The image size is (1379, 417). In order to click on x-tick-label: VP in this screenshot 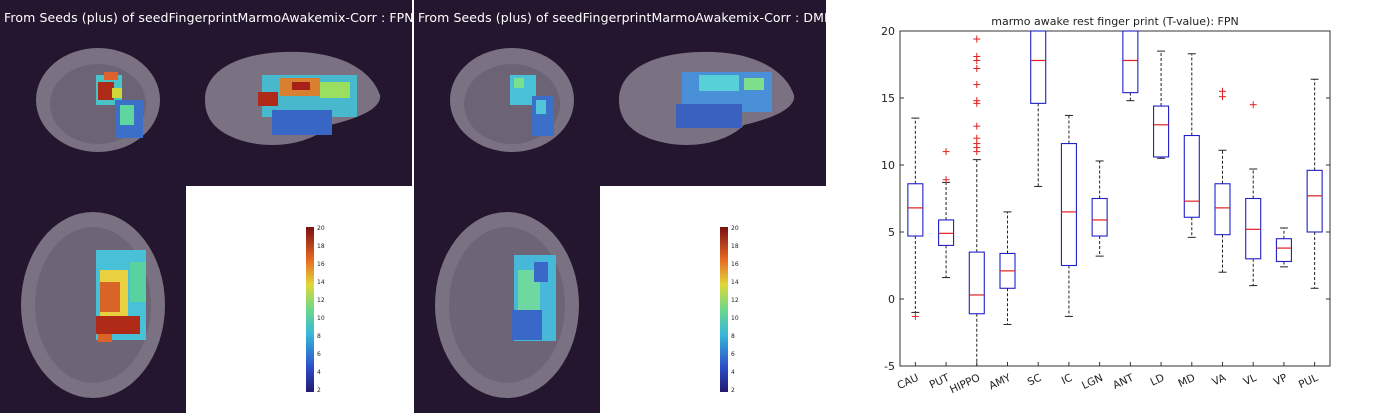, I will do `click(1280, 380)`.